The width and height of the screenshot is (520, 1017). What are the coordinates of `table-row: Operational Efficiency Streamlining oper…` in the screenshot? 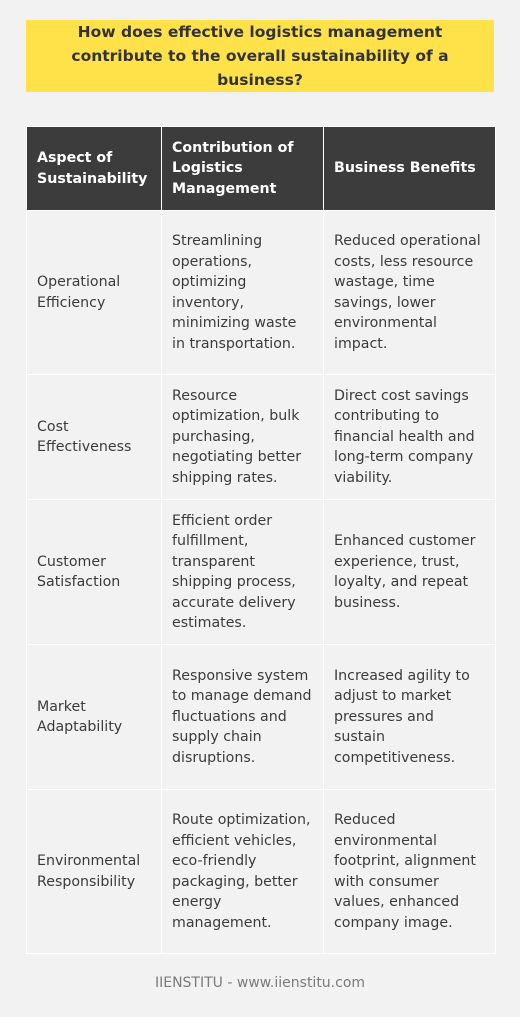 It's located at (261, 292).